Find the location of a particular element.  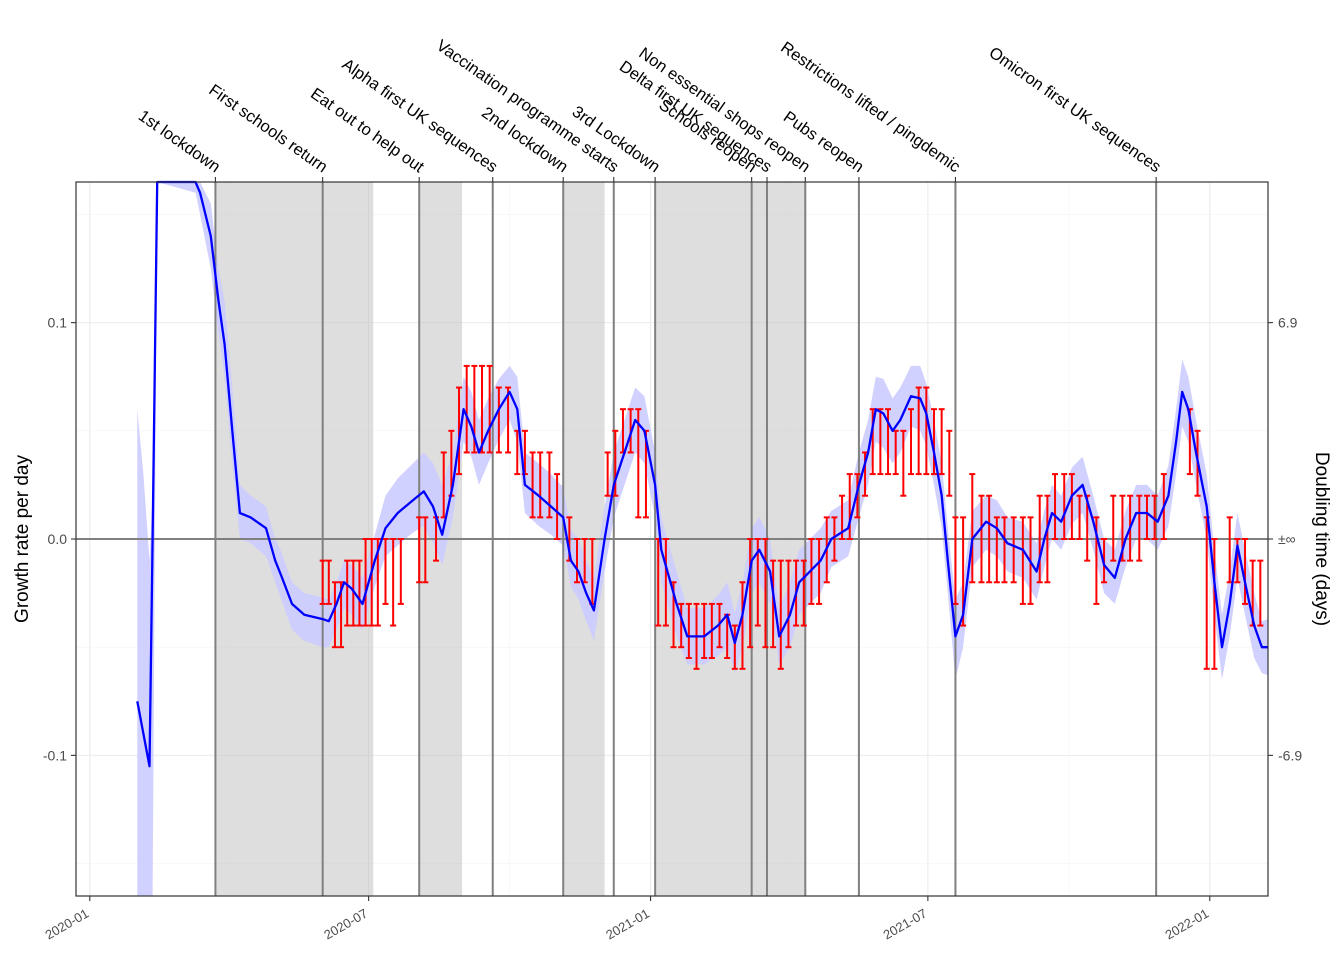

y2-tick-label: ±∞ is located at coordinates (1287, 539).